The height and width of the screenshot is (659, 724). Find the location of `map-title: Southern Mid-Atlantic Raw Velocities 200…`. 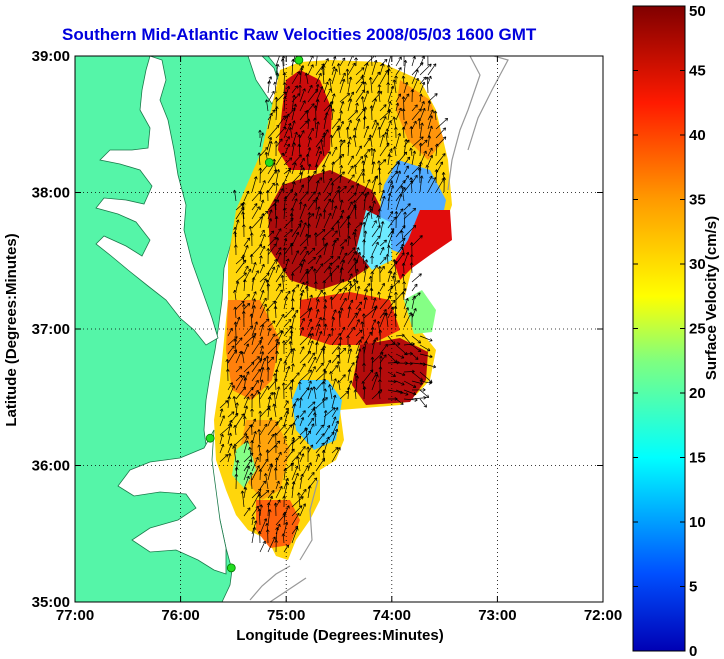

map-title: Southern Mid-Atlantic Raw Velocities 200… is located at coordinates (299, 34).